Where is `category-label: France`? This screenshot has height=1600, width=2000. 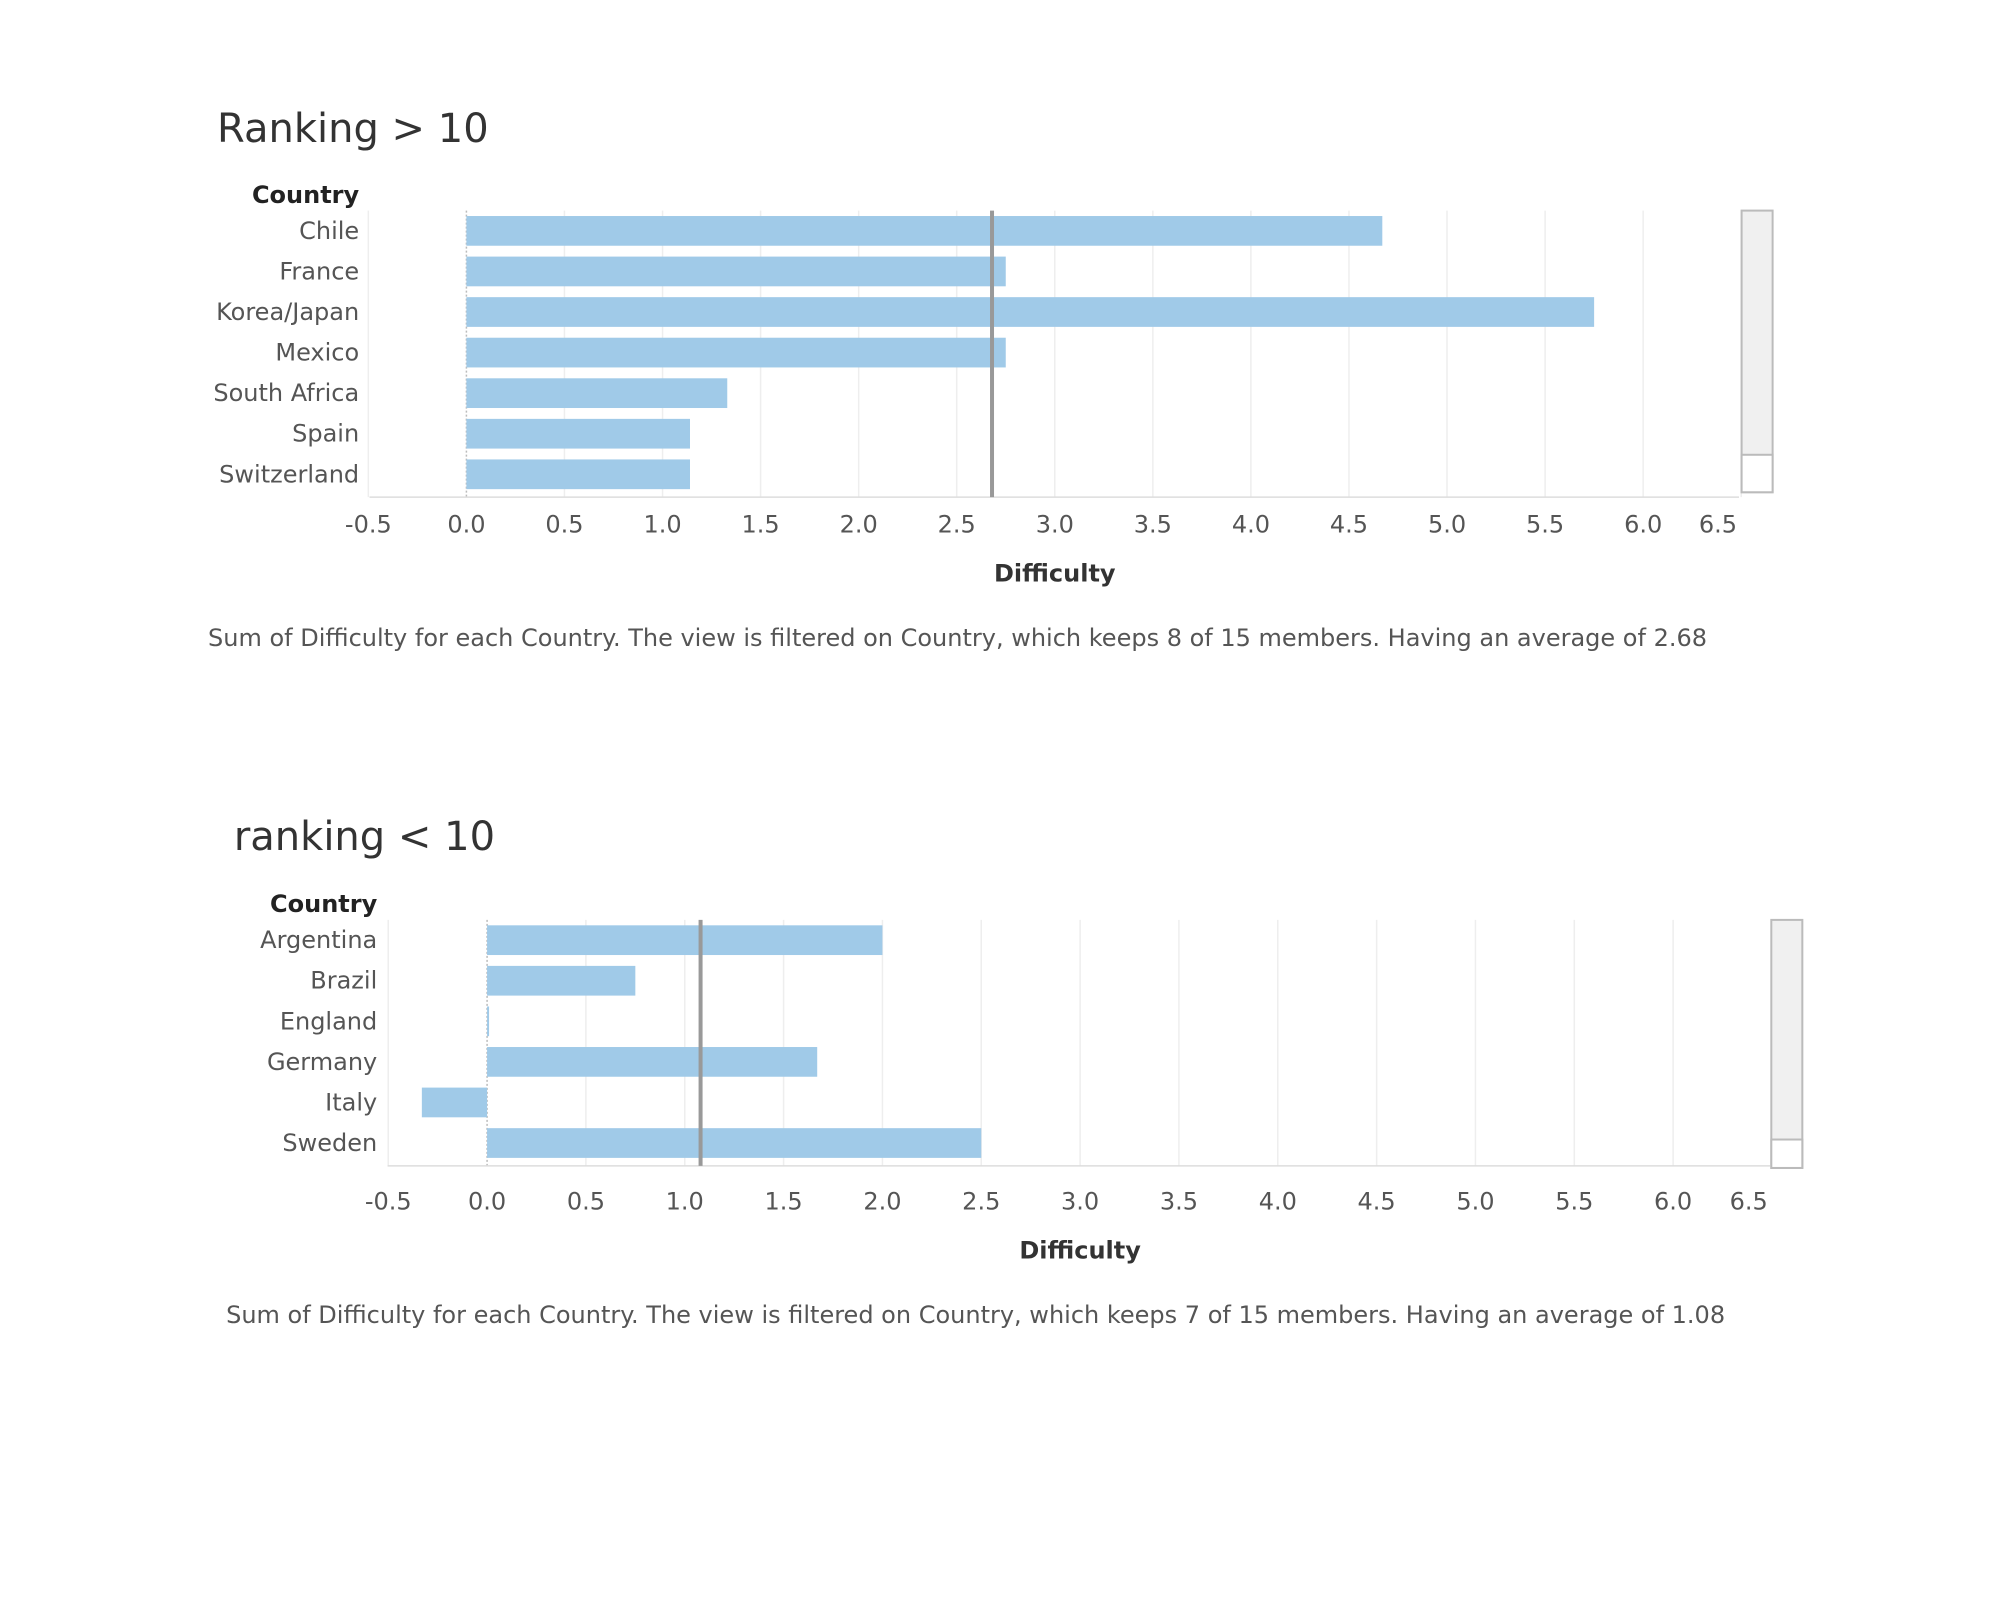
category-label: France is located at coordinates (319, 271).